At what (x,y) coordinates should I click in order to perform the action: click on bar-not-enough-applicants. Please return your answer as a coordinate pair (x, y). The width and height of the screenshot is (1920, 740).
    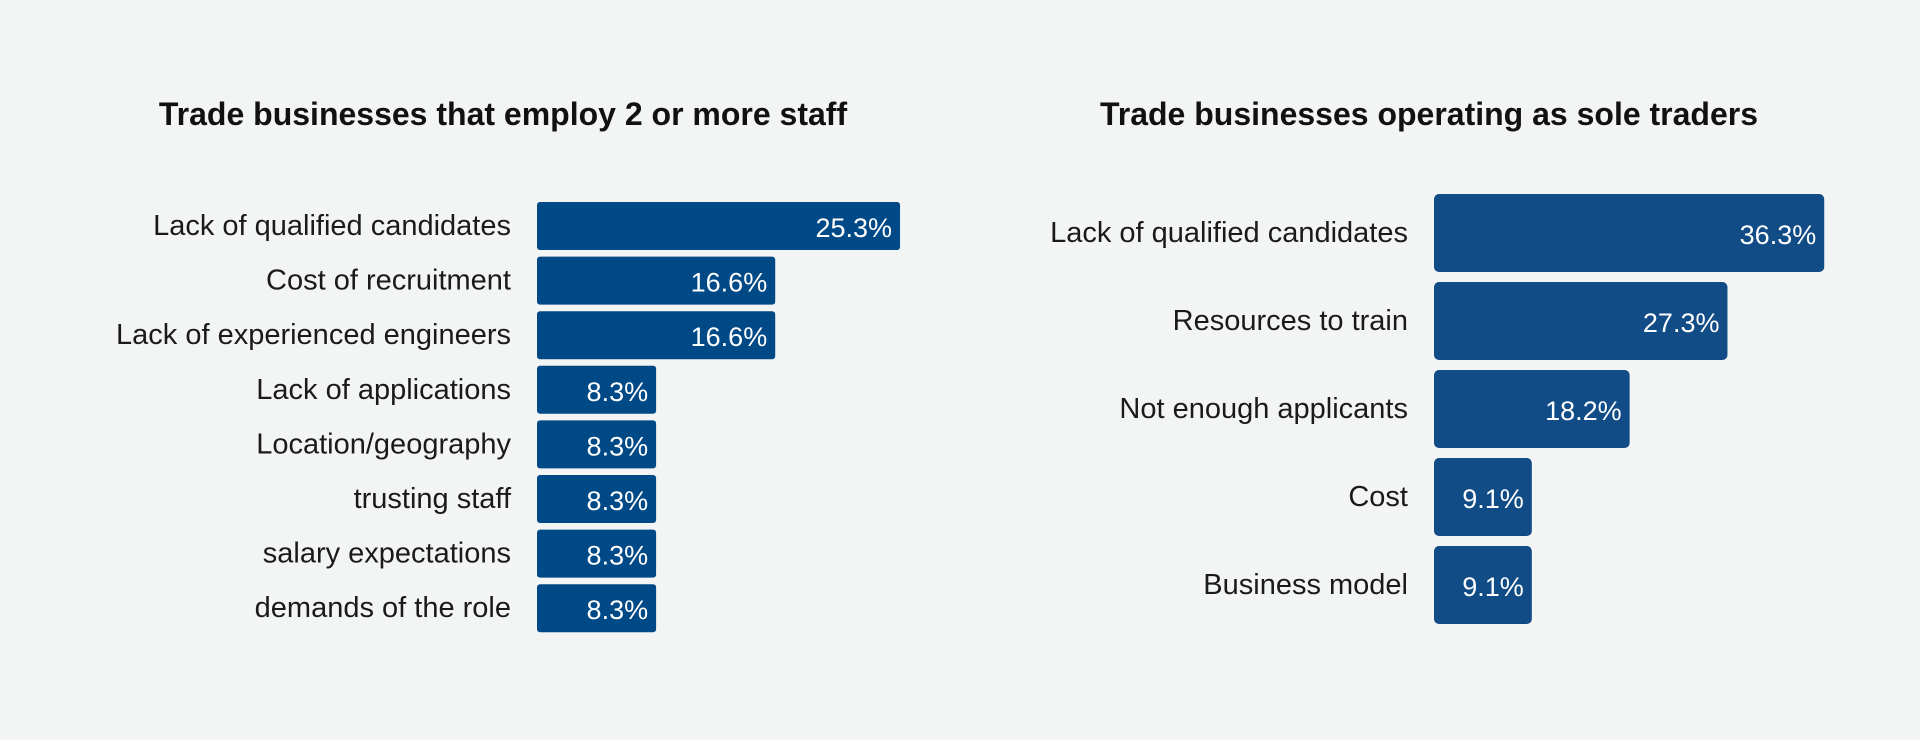
    Looking at the image, I should click on (1532, 409).